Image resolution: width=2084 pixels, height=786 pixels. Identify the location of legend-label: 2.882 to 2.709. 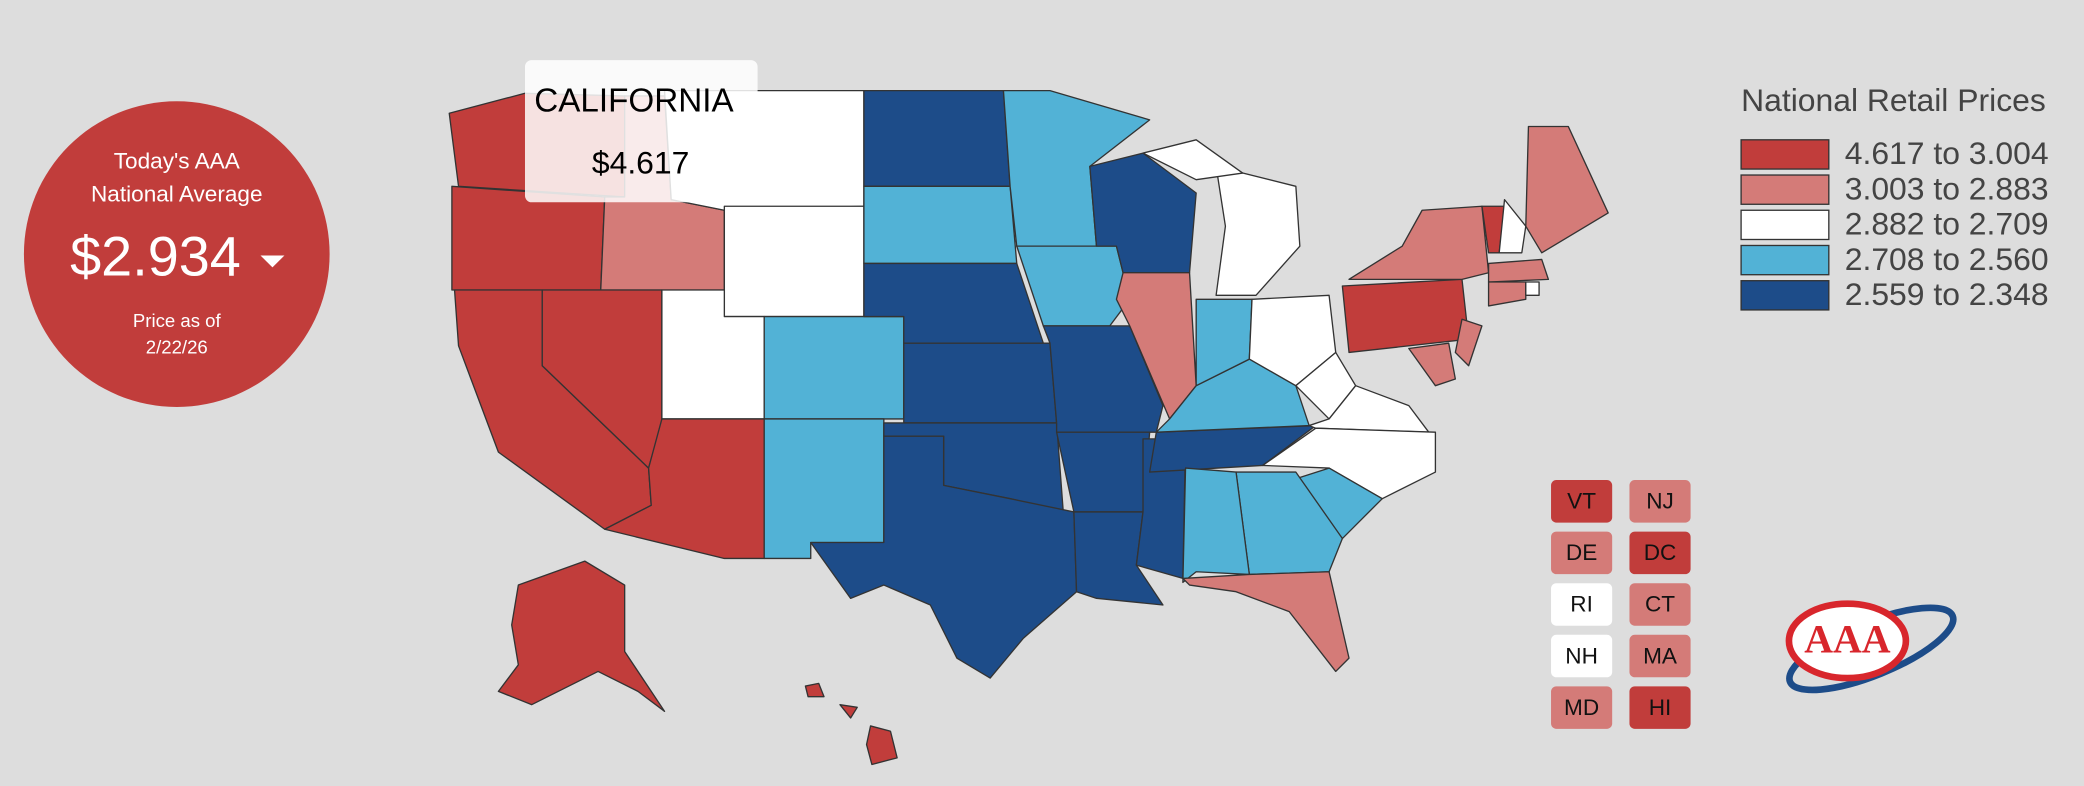
(1947, 224).